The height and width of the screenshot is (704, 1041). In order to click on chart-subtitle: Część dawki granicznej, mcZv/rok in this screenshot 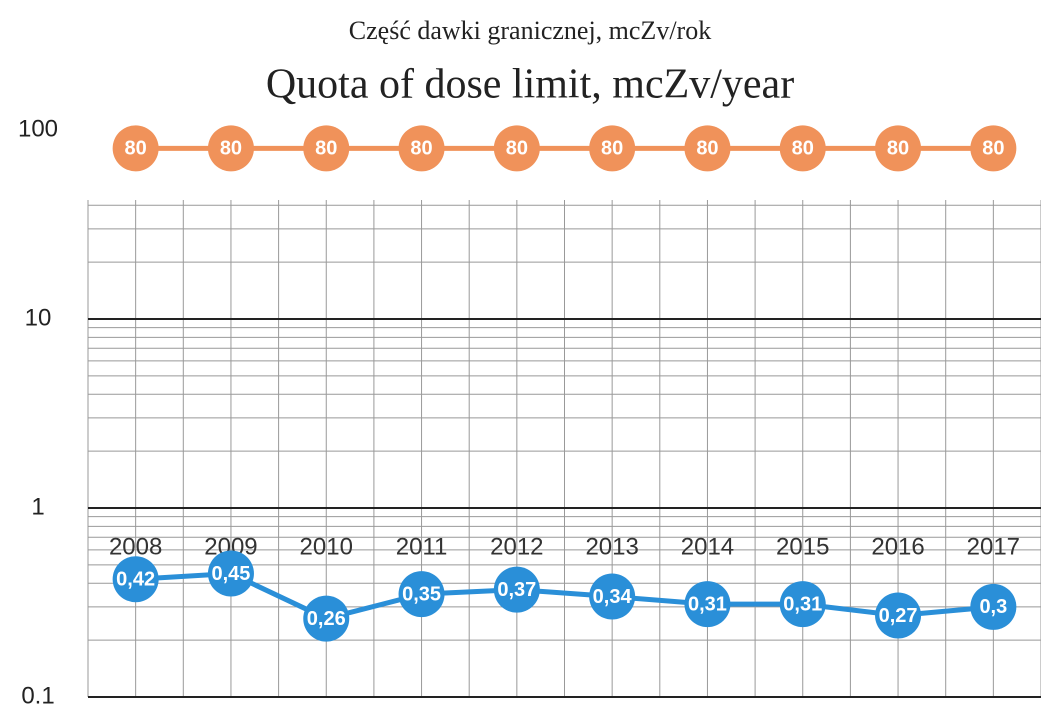, I will do `click(530, 30)`.